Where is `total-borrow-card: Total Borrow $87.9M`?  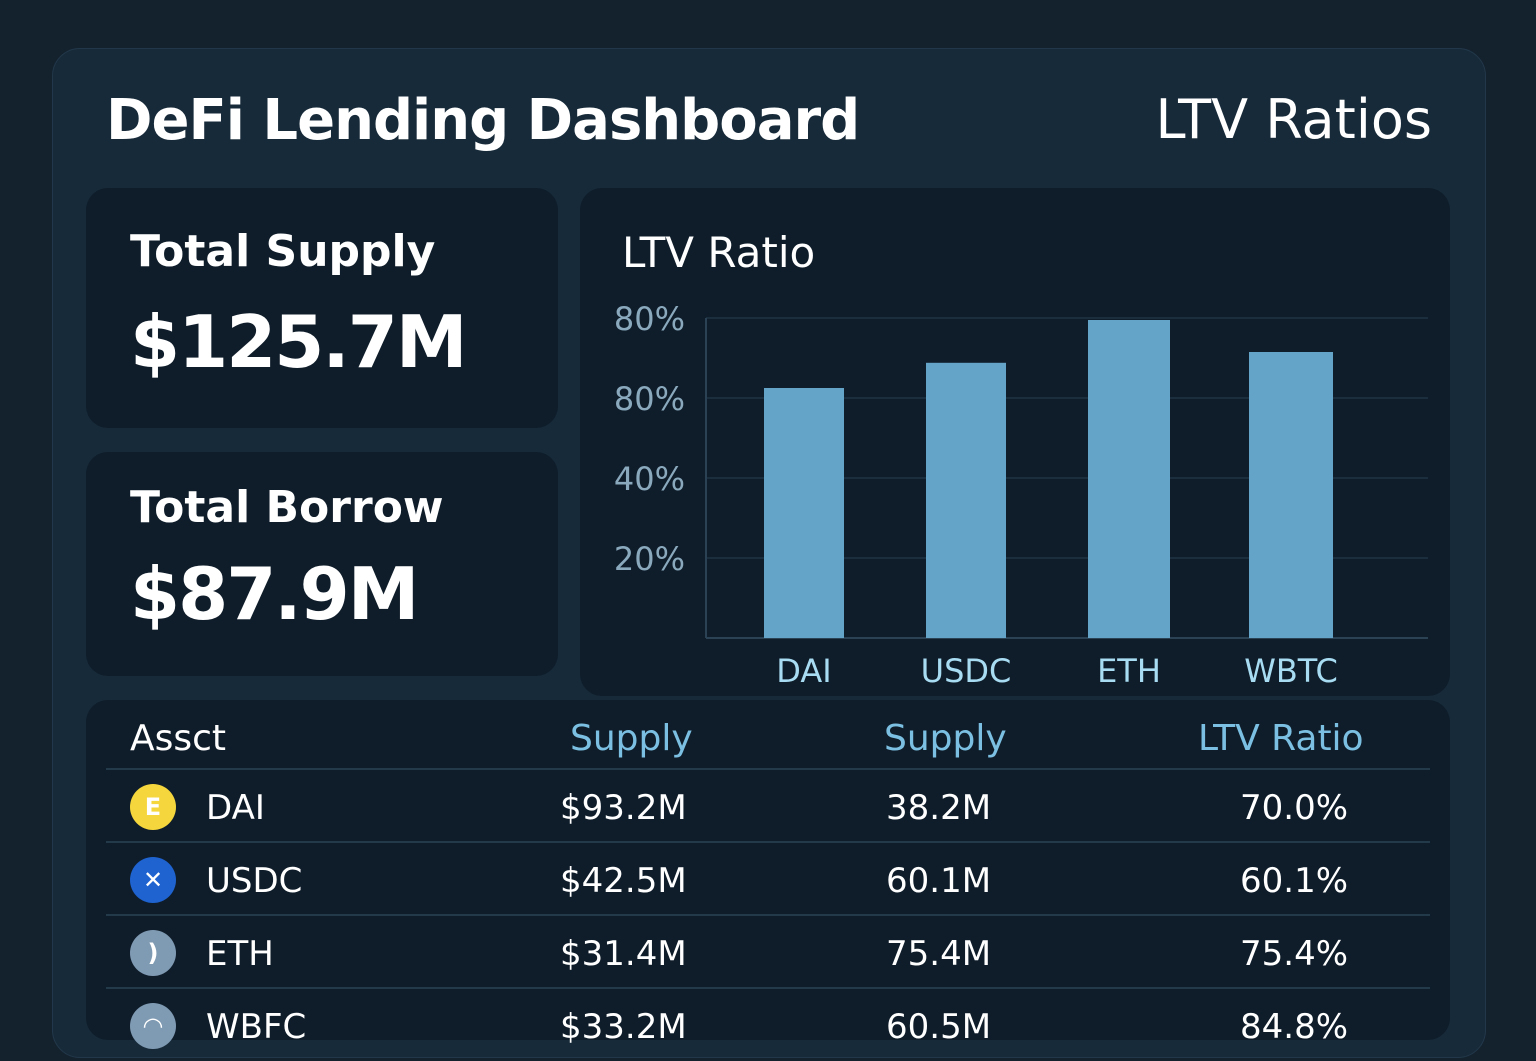 total-borrow-card: Total Borrow $87.9M is located at coordinates (322, 564).